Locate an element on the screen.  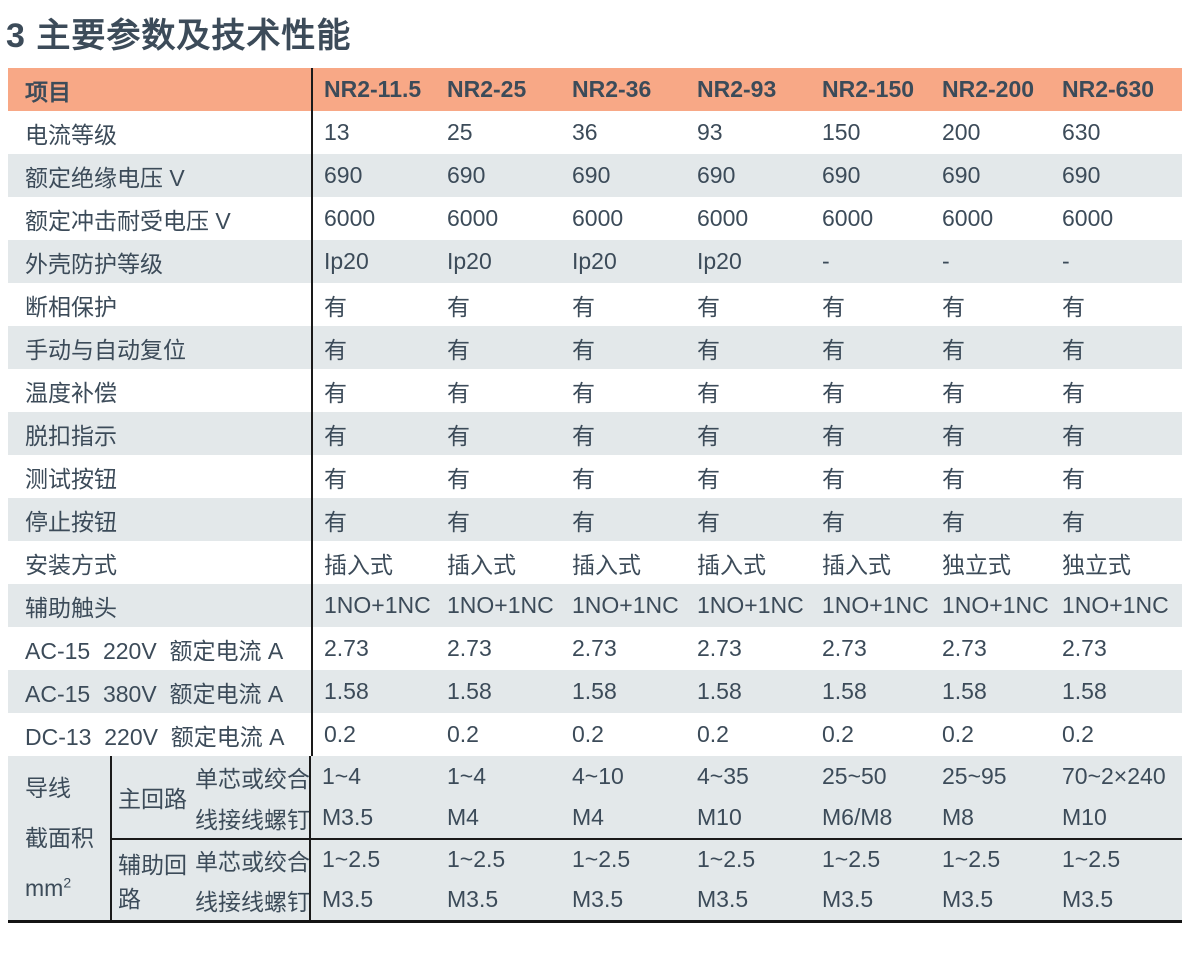
wire-cell-value: M8 is located at coordinates (958, 817).